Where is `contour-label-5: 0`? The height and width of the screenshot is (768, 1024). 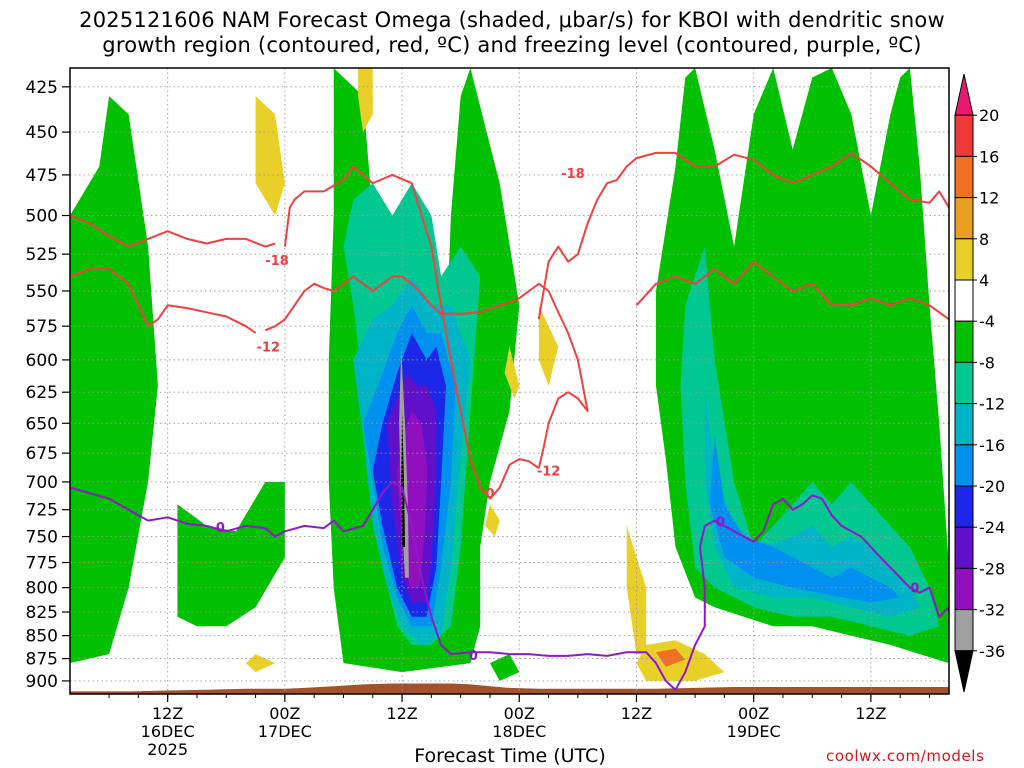
contour-label-5: 0 is located at coordinates (473, 656).